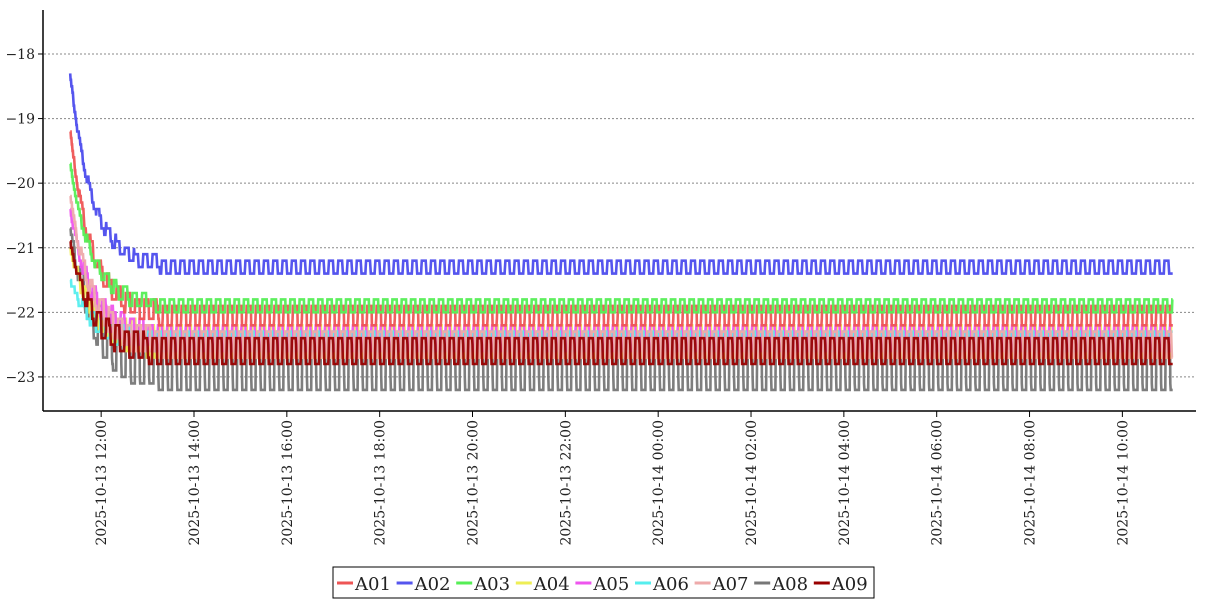 The image size is (1207, 600). What do you see at coordinates (610, 584) in the screenshot?
I see `legend-label-a05: A05` at bounding box center [610, 584].